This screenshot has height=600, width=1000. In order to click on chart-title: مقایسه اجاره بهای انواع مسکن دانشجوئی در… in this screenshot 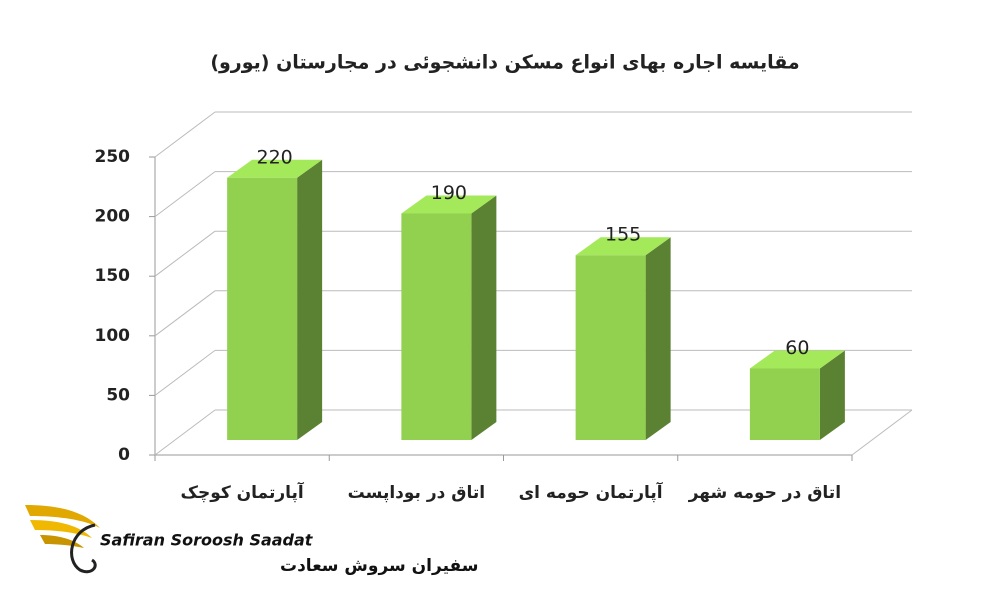, I will do `click(504, 63)`.